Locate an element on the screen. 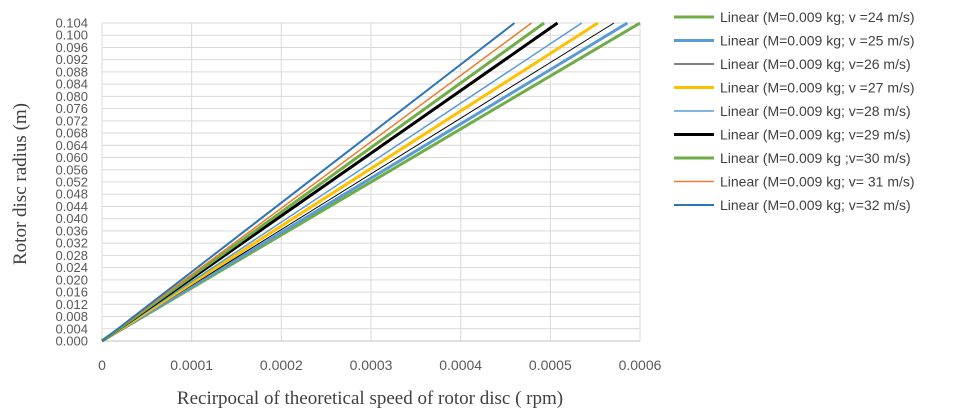  y-tick-label: 0.044 is located at coordinates (71, 206).